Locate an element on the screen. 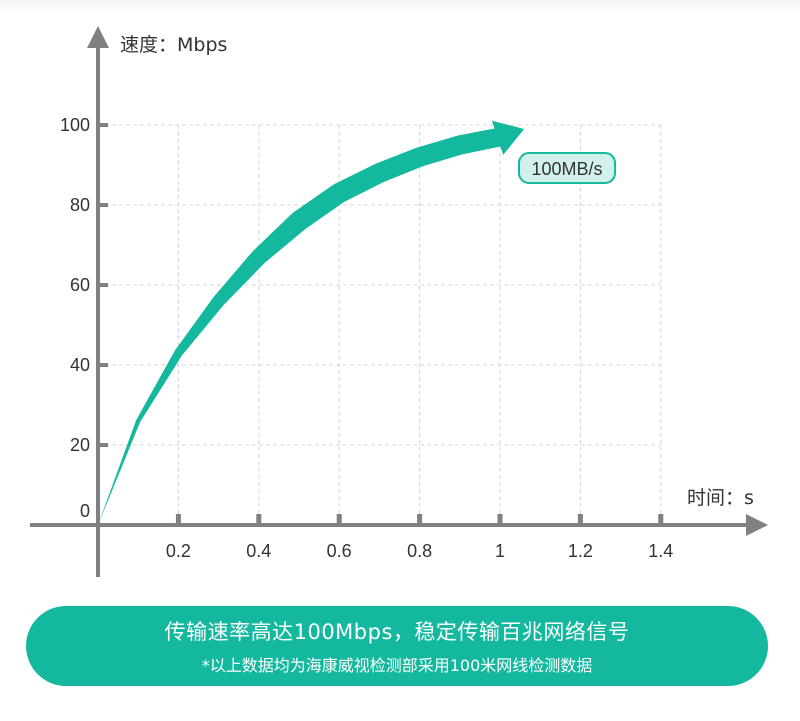 Image resolution: width=800 pixels, height=721 pixels. y-tick-label: 60 is located at coordinates (80, 285).